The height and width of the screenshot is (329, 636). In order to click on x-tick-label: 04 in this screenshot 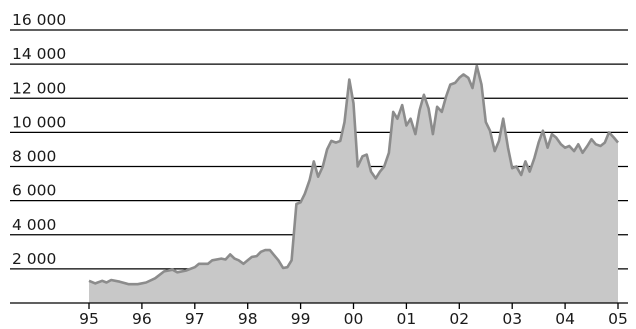, I will do `click(565, 319)`.